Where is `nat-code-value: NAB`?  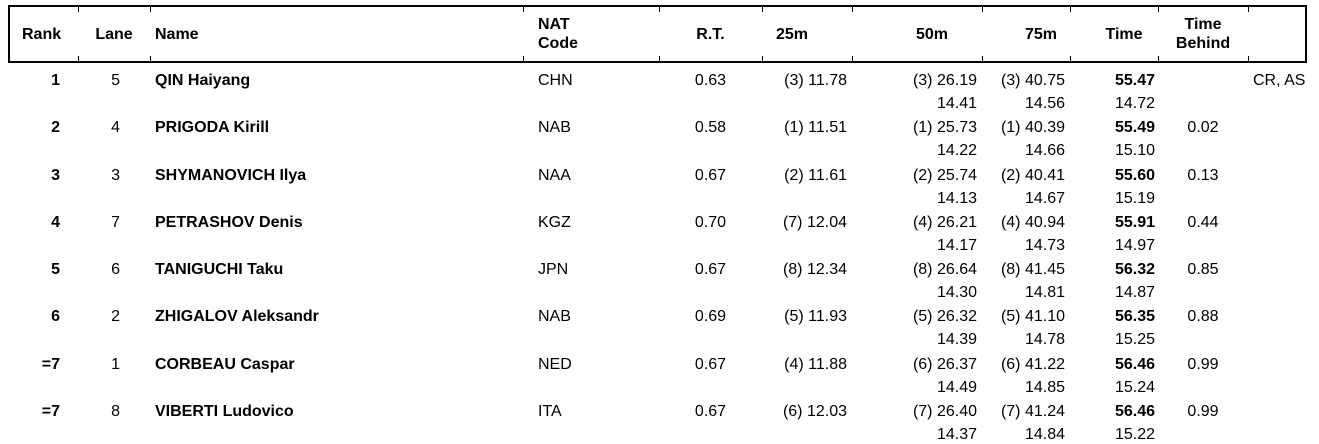 nat-code-value: NAB is located at coordinates (554, 128).